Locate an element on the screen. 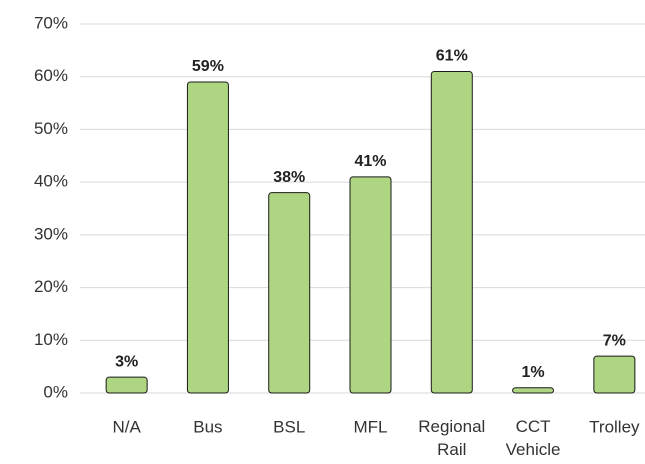 The width and height of the screenshot is (645, 464). value-label: 38% is located at coordinates (289, 177).